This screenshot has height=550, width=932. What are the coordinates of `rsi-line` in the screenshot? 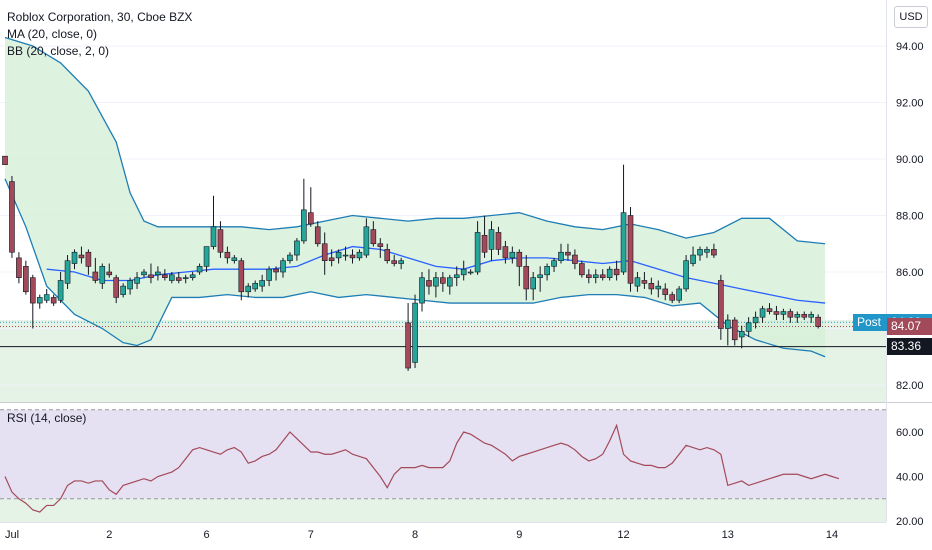 It's located at (422, 468).